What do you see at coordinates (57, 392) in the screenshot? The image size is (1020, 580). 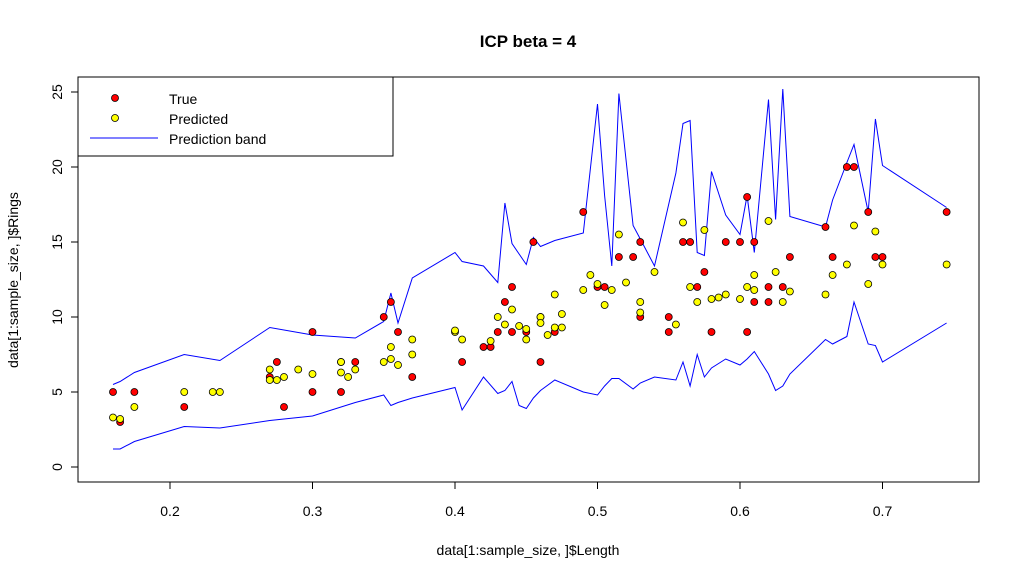 I see `y-tick-label: 5` at bounding box center [57, 392].